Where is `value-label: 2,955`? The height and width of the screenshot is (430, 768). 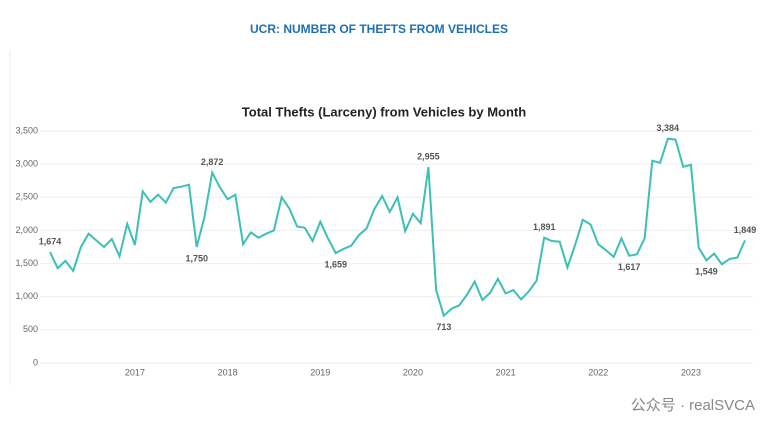 value-label: 2,955 is located at coordinates (428, 157).